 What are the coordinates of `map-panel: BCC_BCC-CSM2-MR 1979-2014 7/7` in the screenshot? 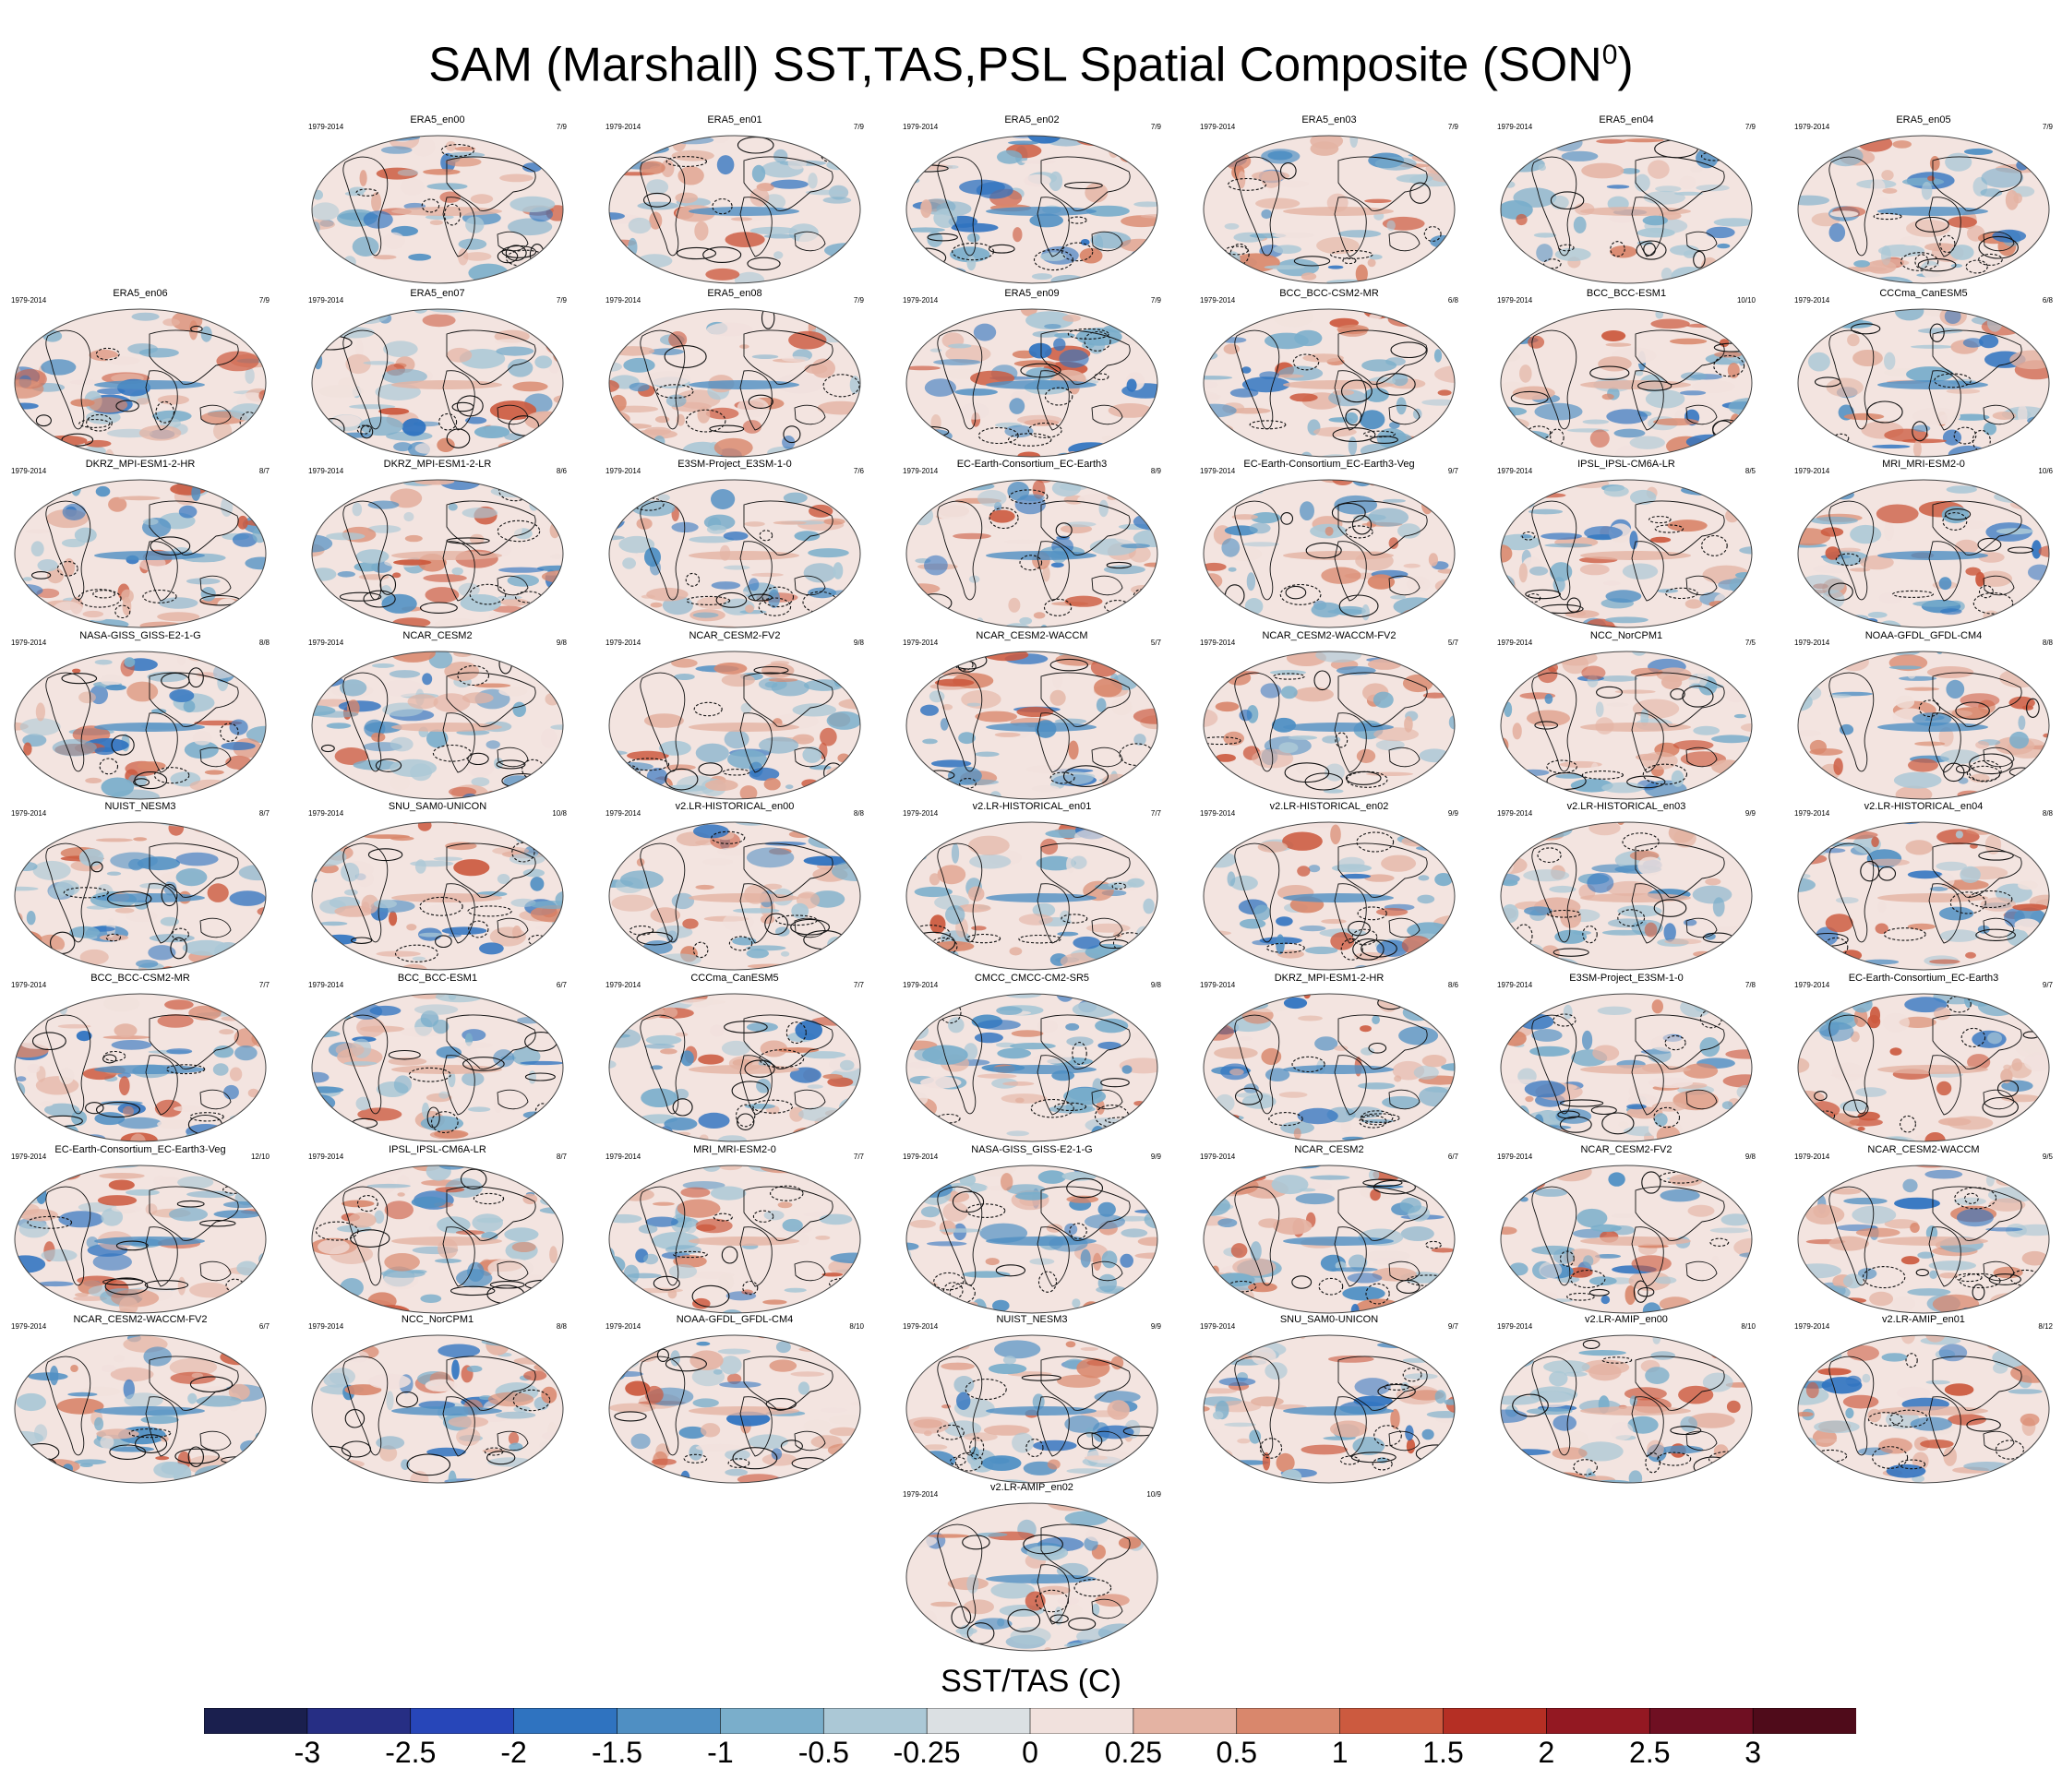 It's located at (140, 1060).